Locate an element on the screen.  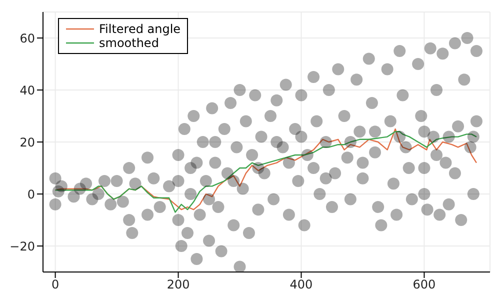
y-tick-label: −20 is located at coordinates (22, 246).